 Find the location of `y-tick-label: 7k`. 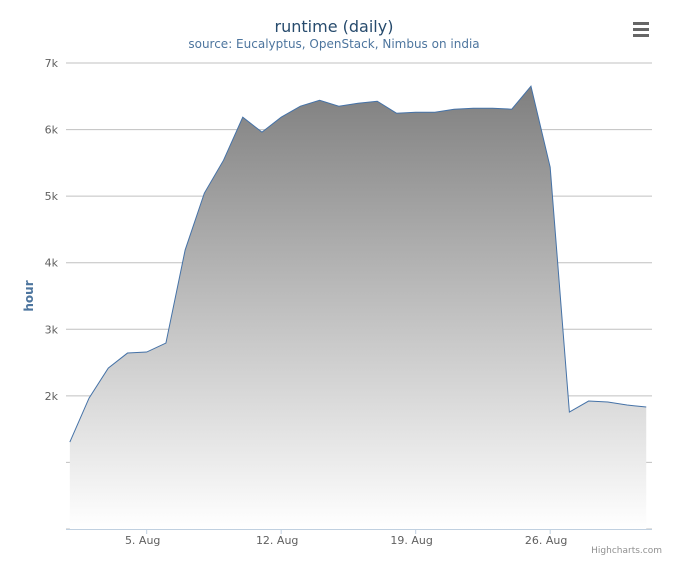

y-tick-label: 7k is located at coordinates (52, 63).